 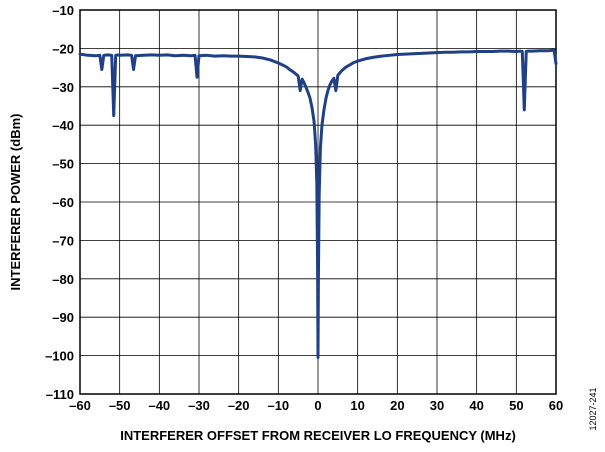 What do you see at coordinates (397, 405) in the screenshot?
I see `x-tick-label: 20` at bounding box center [397, 405].